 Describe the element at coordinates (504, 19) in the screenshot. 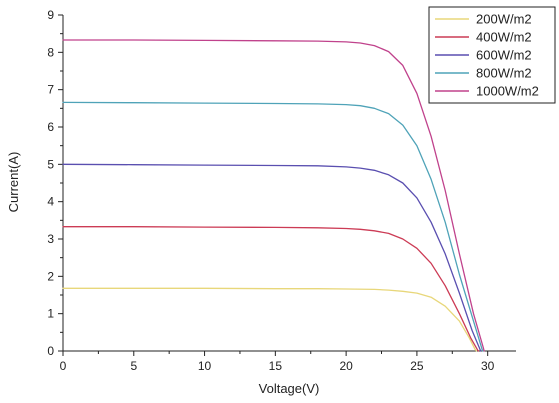

I see `legend-label-200w-m2: 200W/m2` at that location.